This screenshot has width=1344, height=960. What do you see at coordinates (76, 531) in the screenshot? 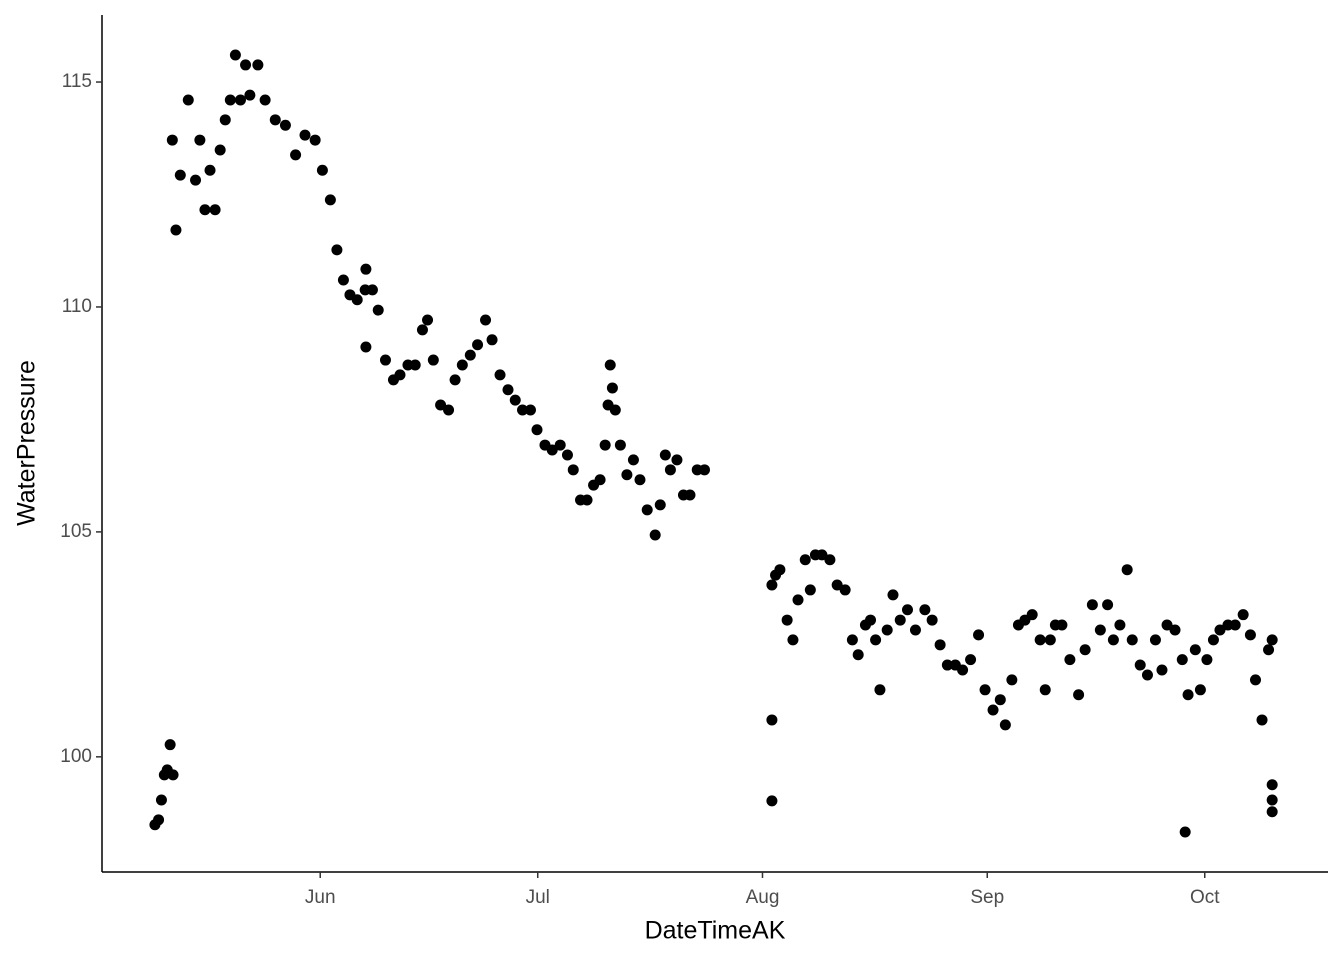
I see `y-tick-label: 105` at bounding box center [76, 531].